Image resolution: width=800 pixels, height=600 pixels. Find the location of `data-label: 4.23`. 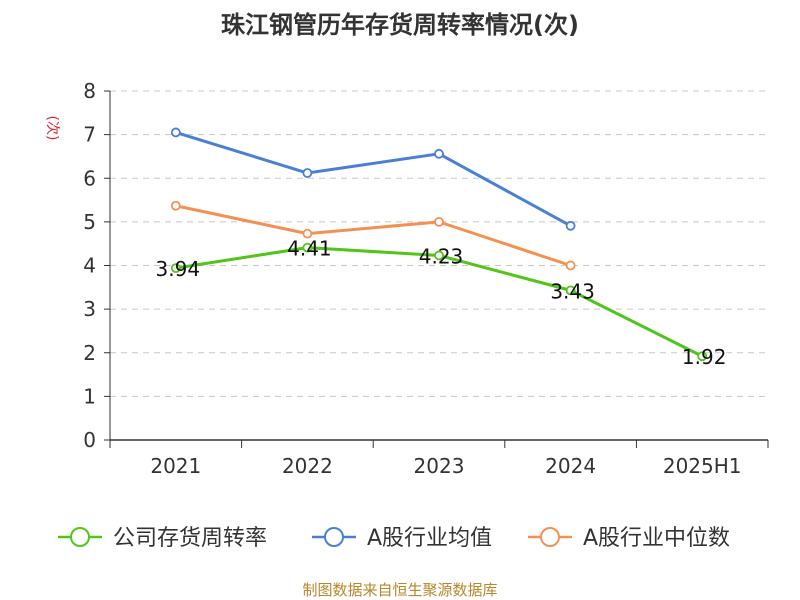

data-label: 4.23 is located at coordinates (441, 256).